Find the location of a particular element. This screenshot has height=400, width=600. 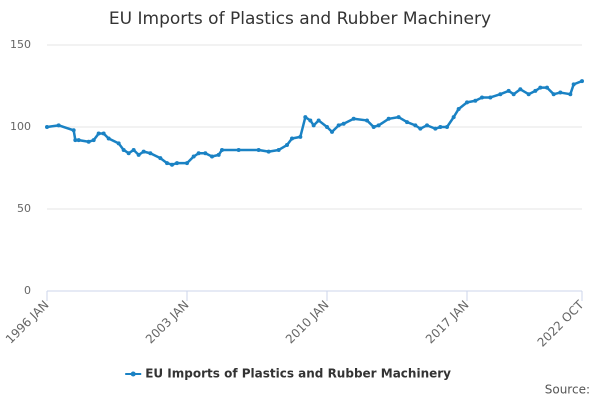

y-tick-label: 150 is located at coordinates (20, 44).